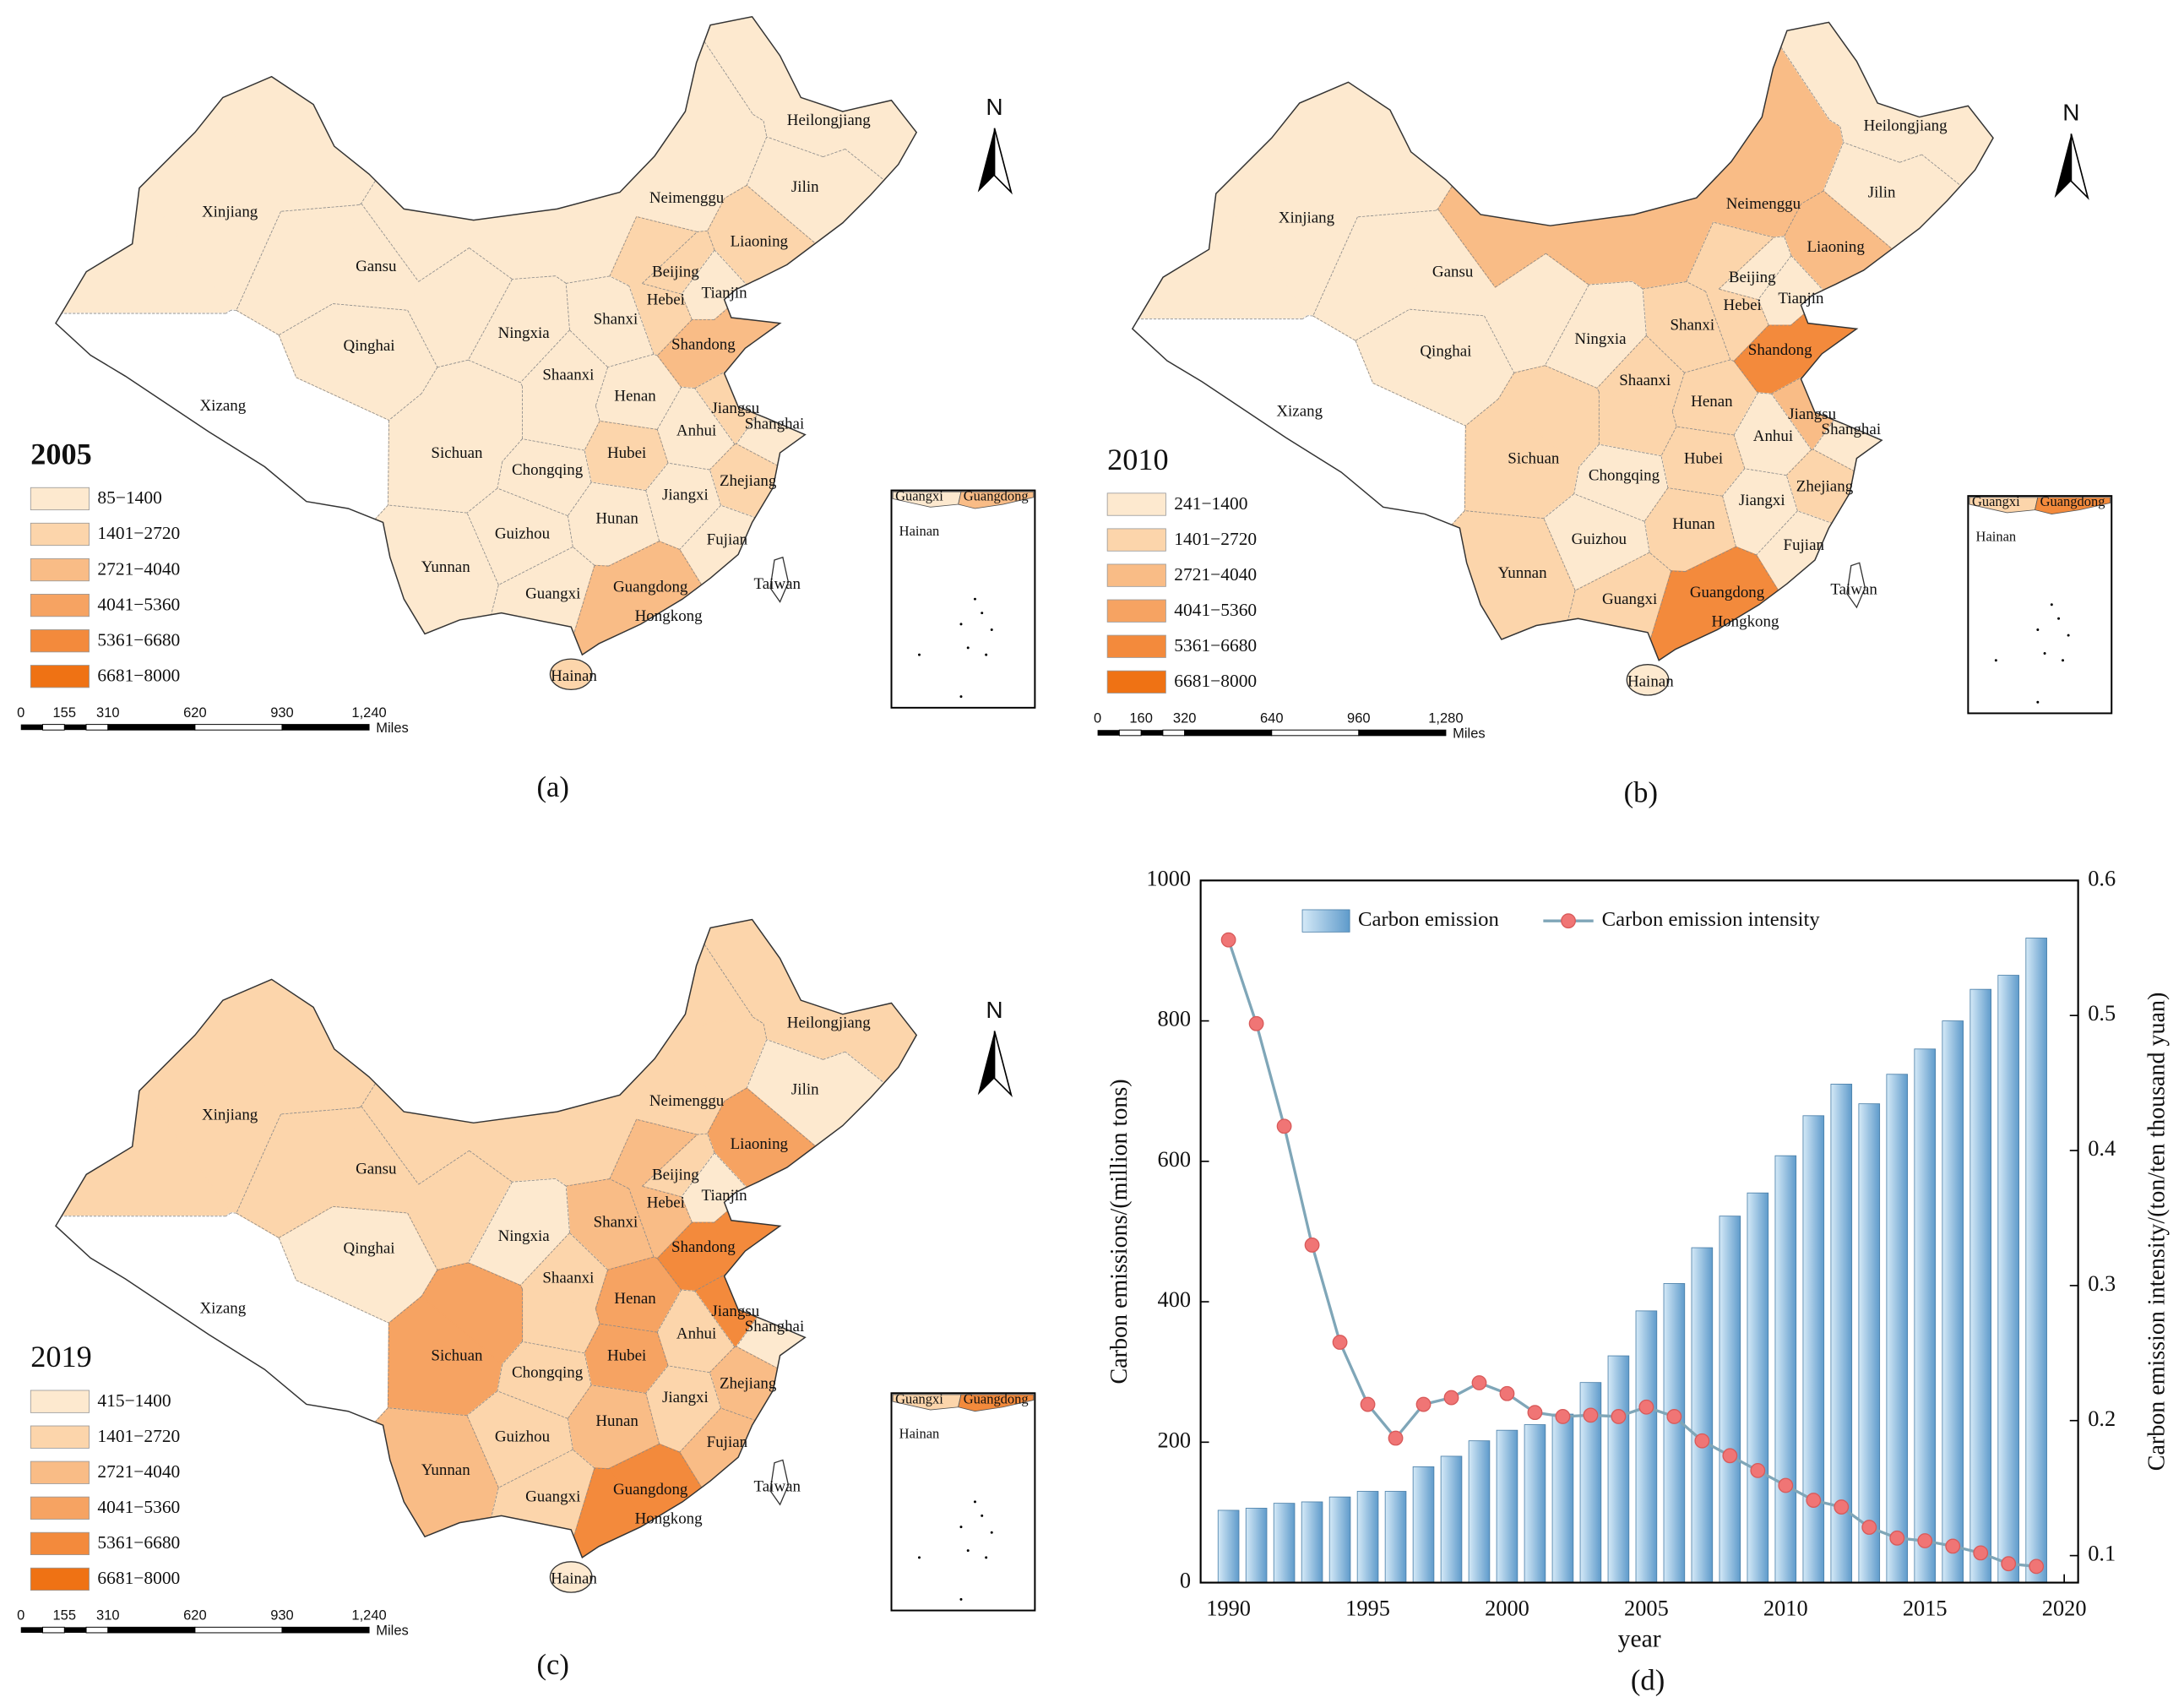  I want to click on scale-label: 0, so click(20, 1616).